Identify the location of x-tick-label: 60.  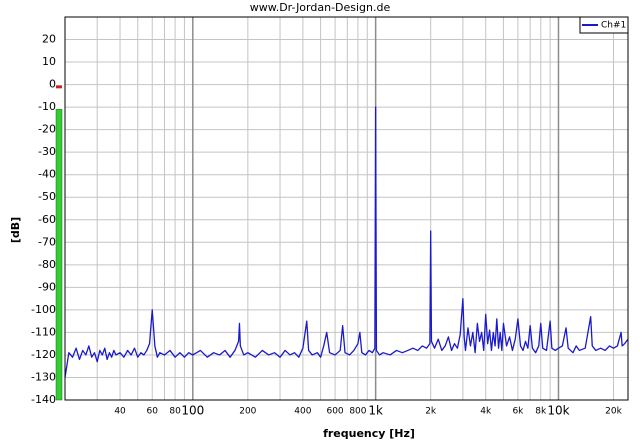
(153, 412).